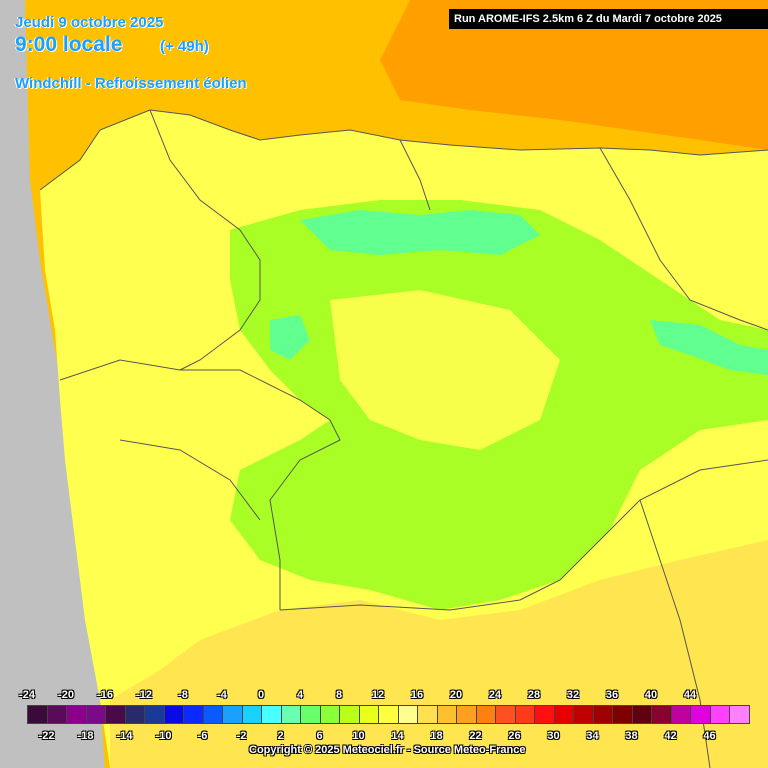 The image size is (768, 768). What do you see at coordinates (651, 695) in the screenshot?
I see `legend-label-top: 40` at bounding box center [651, 695].